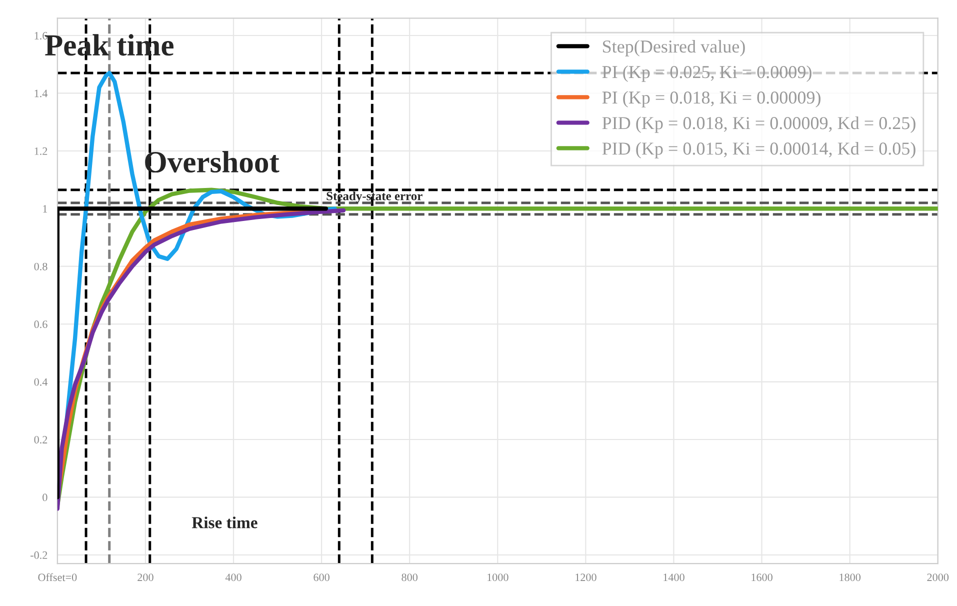 This screenshot has width=957, height=606. I want to click on x-tick-label: 1000, so click(498, 578).